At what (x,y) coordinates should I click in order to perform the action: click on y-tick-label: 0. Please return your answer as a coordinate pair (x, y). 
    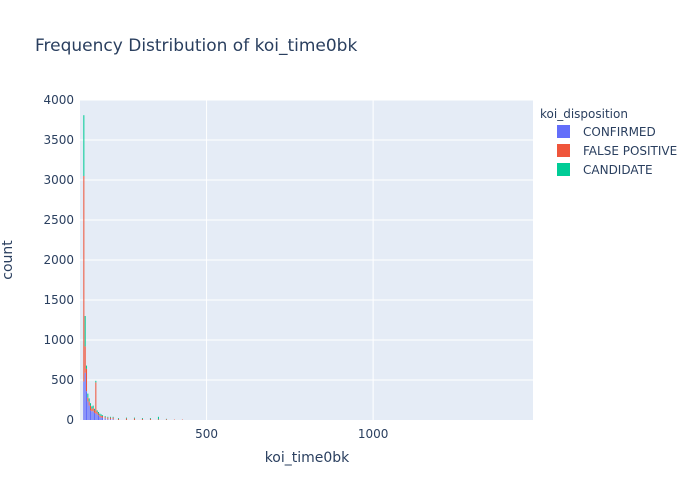
    Looking at the image, I should click on (70, 420).